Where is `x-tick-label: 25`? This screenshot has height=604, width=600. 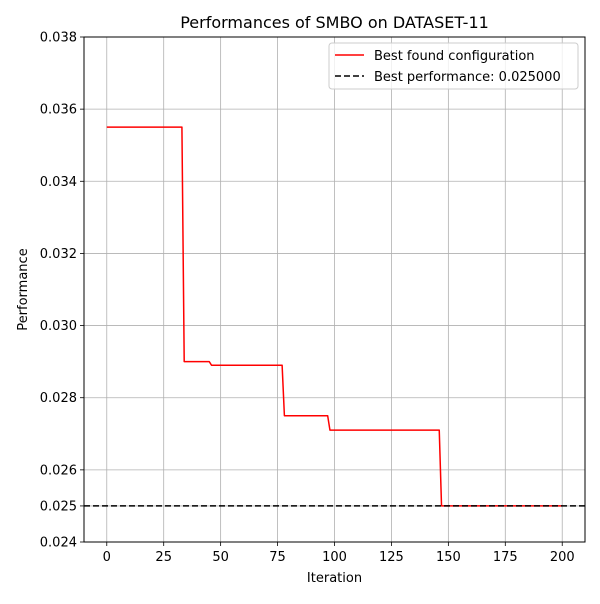 x-tick-label: 25 is located at coordinates (163, 557).